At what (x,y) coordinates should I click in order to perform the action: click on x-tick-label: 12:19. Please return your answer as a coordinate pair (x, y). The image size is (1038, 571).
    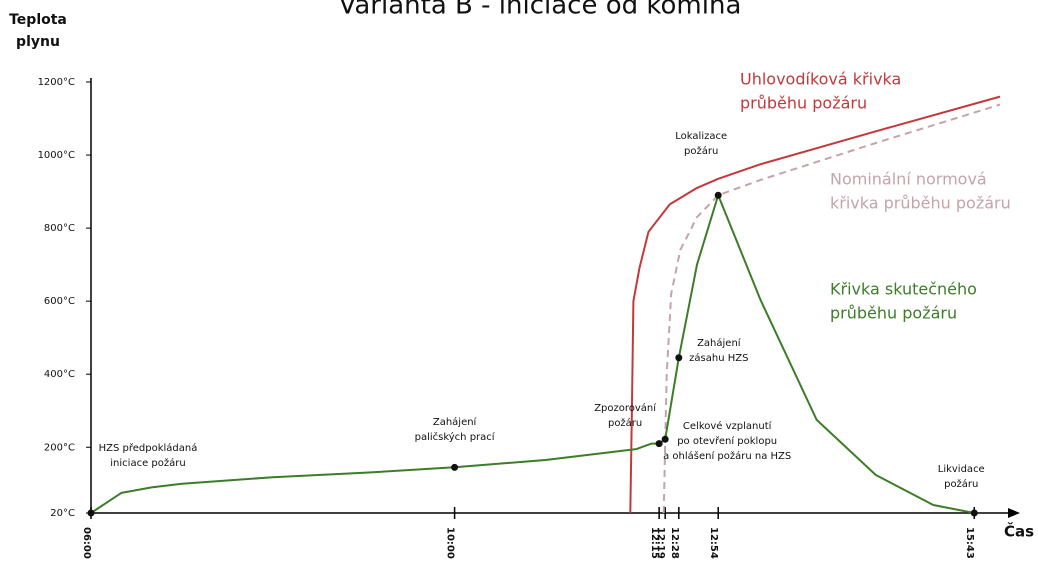
    Looking at the image, I should click on (660, 543).